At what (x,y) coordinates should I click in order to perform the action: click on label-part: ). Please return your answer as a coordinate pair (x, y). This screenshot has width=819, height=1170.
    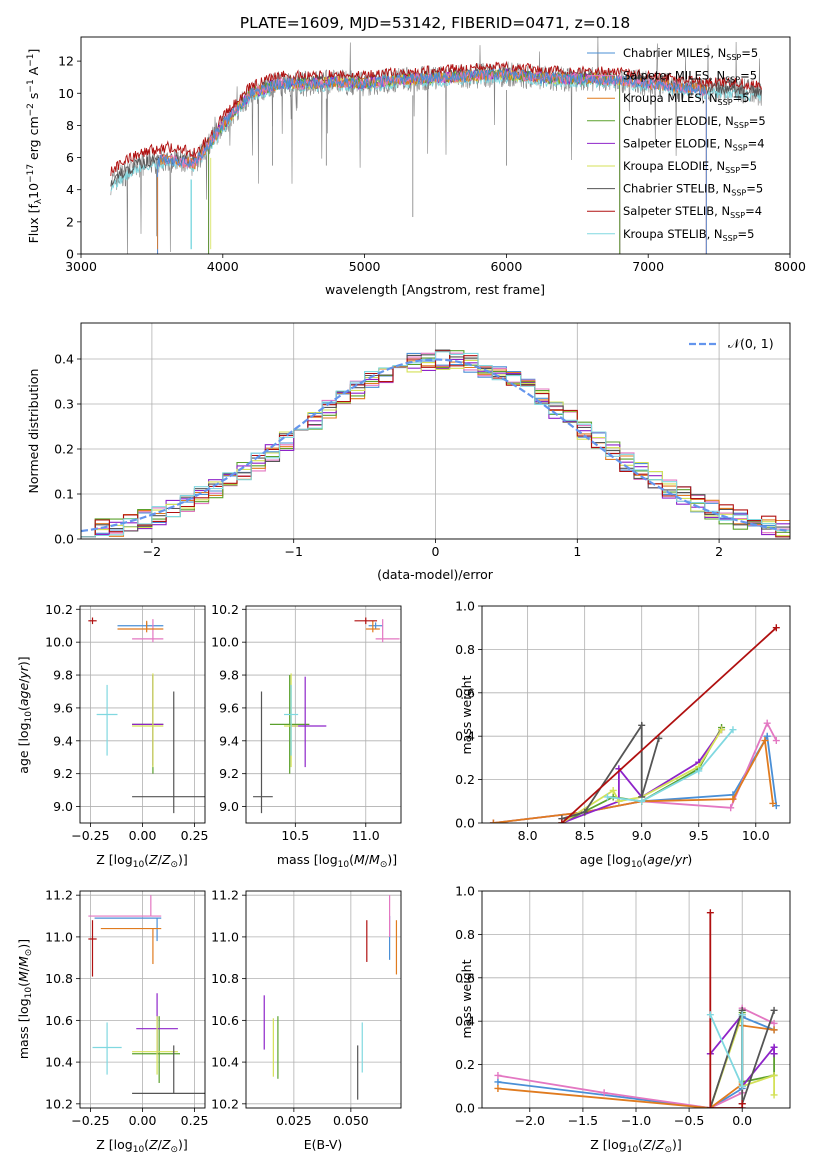
    Looking at the image, I should click on (689, 859).